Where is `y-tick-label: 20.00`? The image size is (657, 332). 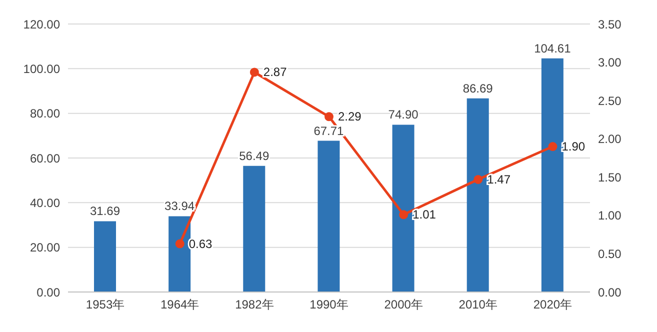
y-tick-label: 20.00 is located at coordinates (45, 247).